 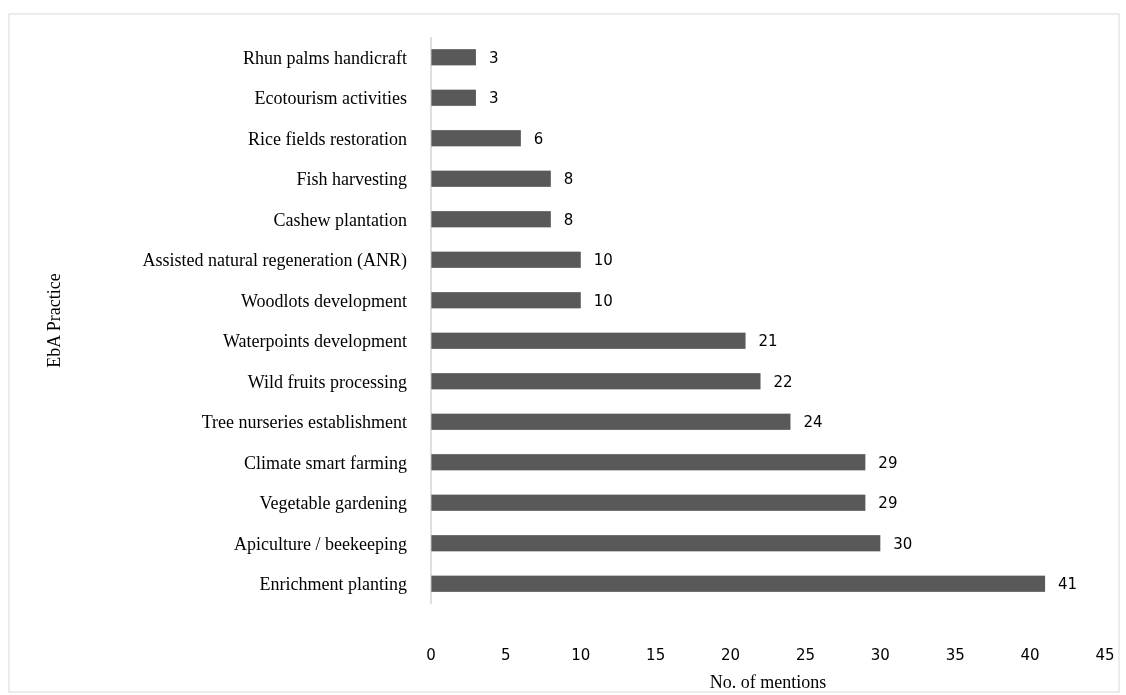 What do you see at coordinates (903, 543) in the screenshot?
I see `data-label: 30` at bounding box center [903, 543].